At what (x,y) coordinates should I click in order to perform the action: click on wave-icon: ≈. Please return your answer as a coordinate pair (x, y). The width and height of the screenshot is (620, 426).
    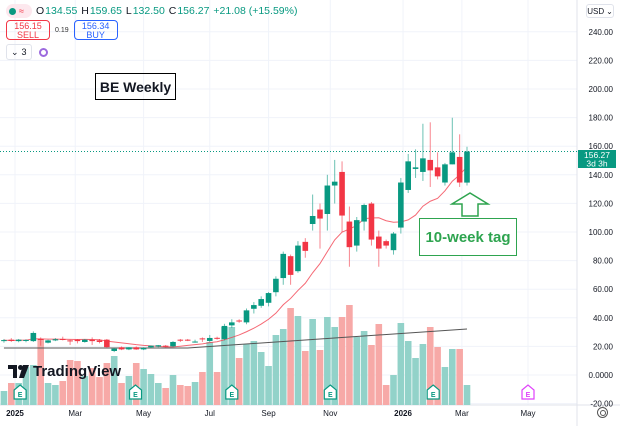
    Looking at the image, I should click on (21, 10).